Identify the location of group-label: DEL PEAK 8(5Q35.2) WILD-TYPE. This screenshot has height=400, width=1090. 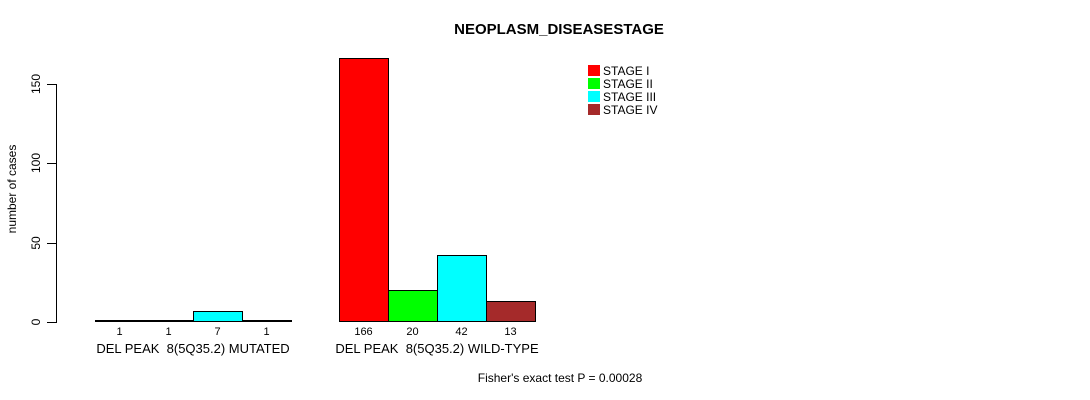
(437, 348).